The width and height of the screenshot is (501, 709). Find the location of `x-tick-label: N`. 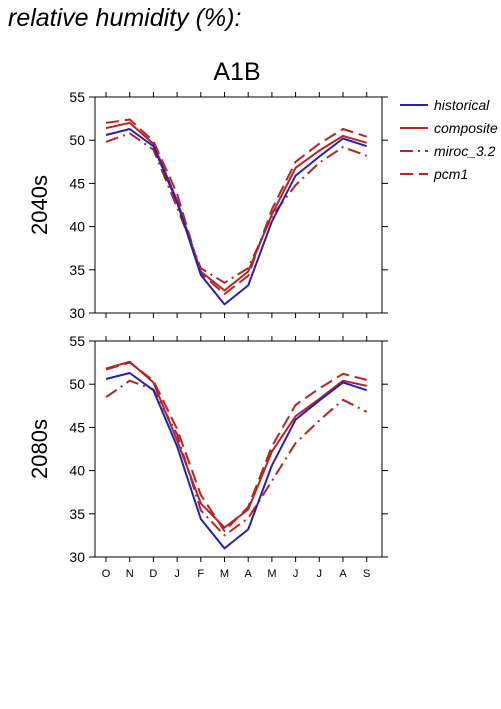

x-tick-label: N is located at coordinates (130, 574).